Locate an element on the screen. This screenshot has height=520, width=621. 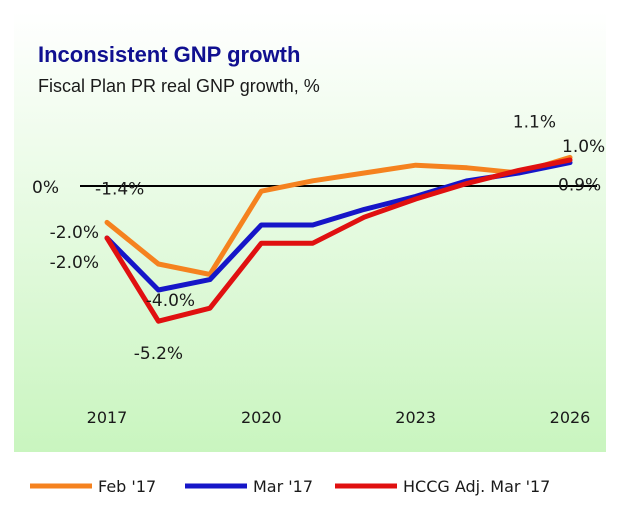
x-tick-label: 2023 is located at coordinates (415, 417).